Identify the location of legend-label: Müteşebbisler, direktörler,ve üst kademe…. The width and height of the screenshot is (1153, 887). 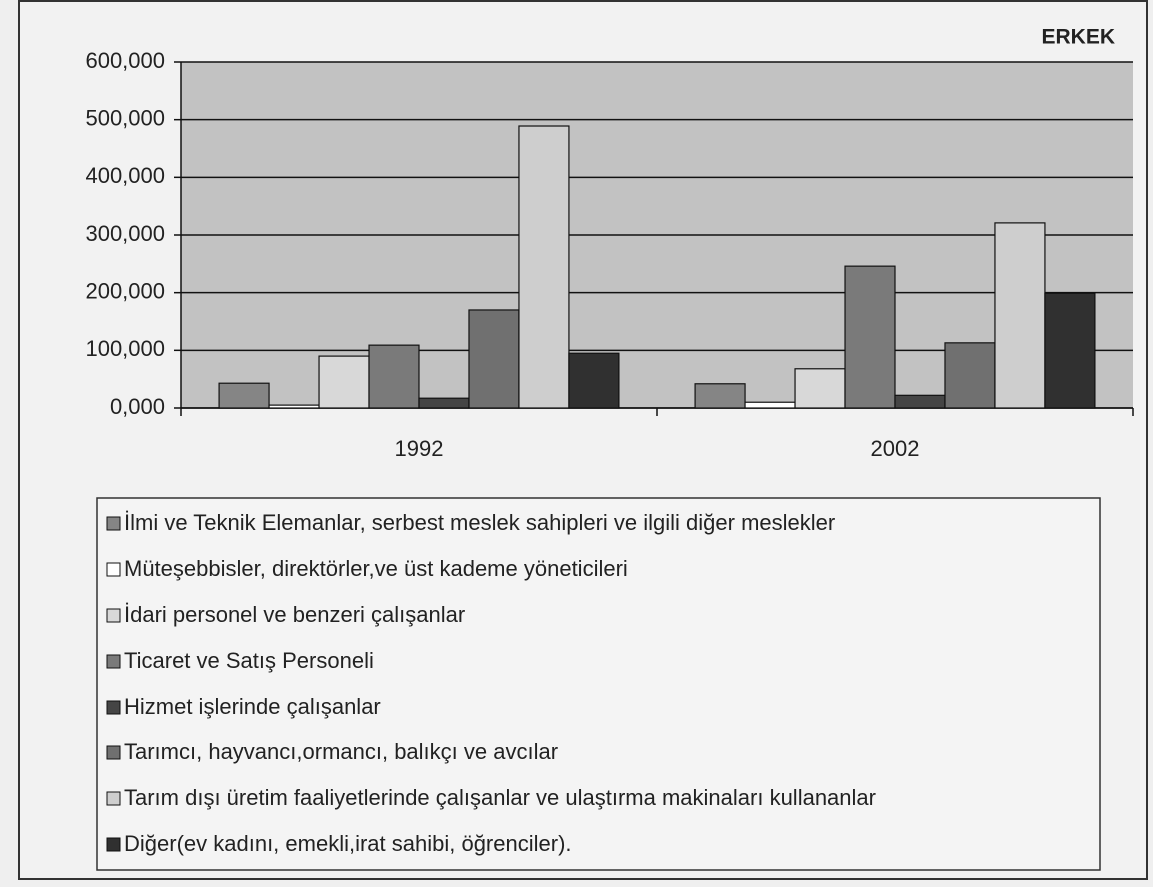
(376, 568).